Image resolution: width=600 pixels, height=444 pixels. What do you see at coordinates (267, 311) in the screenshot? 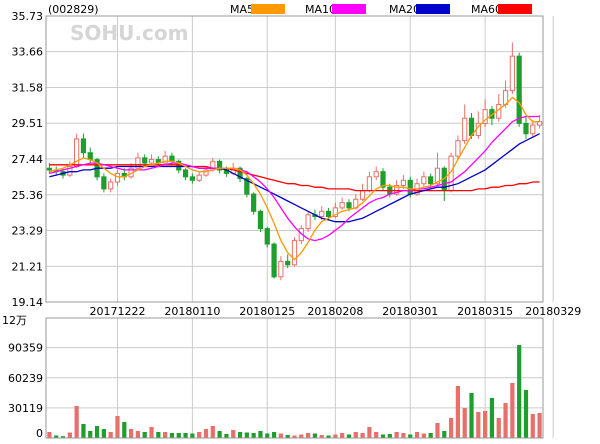
I see `date-tick-label: 20180125` at bounding box center [267, 311].